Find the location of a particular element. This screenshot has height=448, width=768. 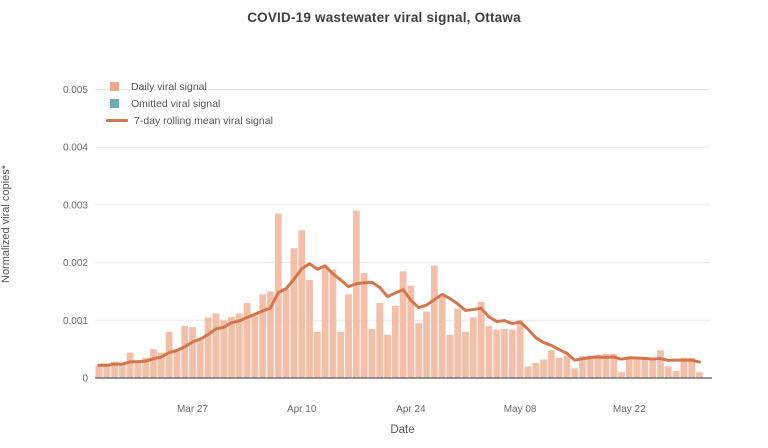

omitted-signal-swatch-icon is located at coordinates (114, 103).